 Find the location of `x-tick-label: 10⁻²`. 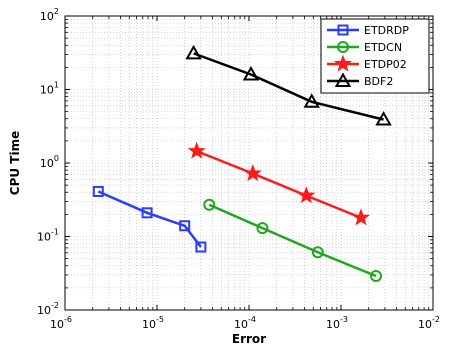

x-tick-label: 10⁻² is located at coordinates (429, 323).